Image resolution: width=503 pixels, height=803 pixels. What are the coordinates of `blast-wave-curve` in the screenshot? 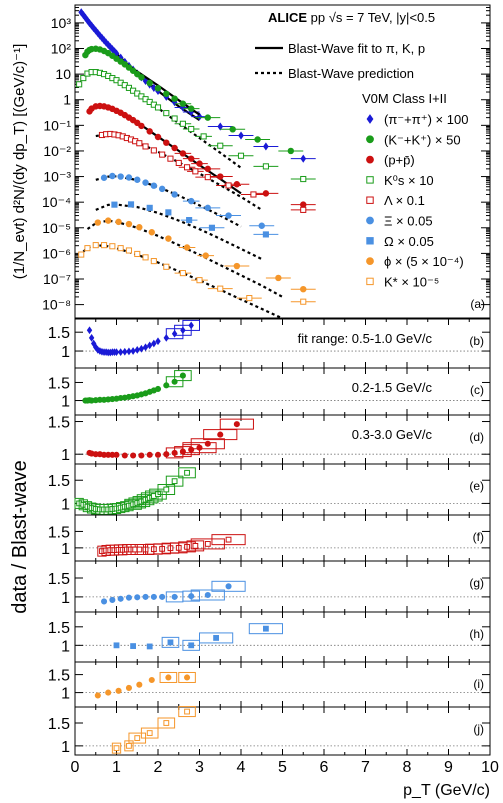 It's located at (185, 258).